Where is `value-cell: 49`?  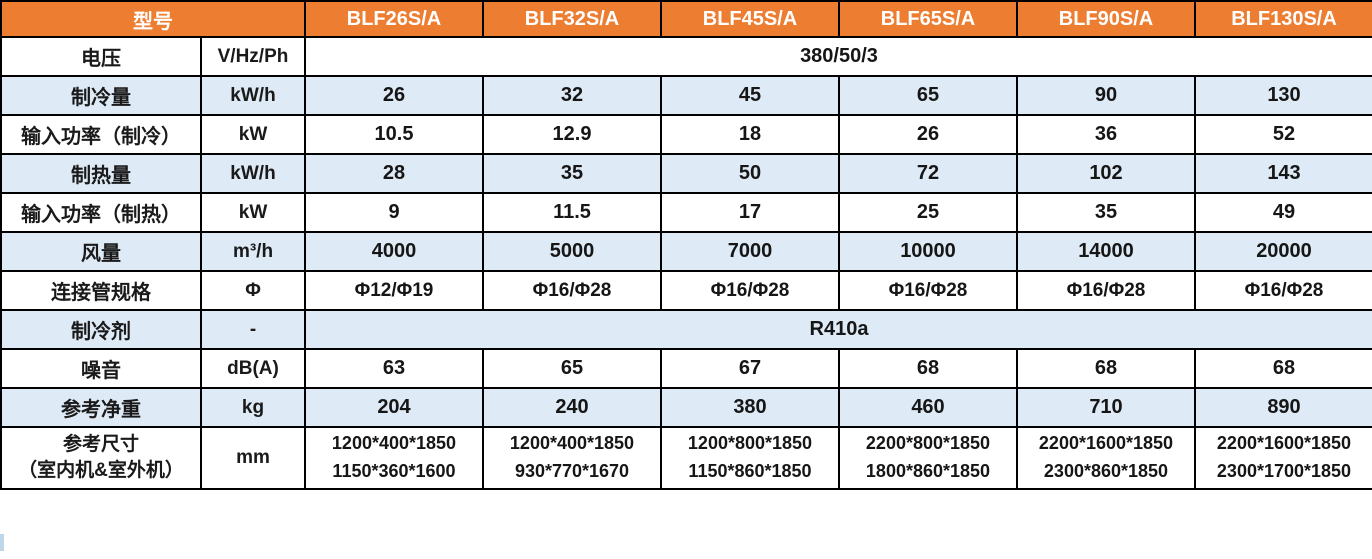
value-cell: 49 is located at coordinates (1283, 212).